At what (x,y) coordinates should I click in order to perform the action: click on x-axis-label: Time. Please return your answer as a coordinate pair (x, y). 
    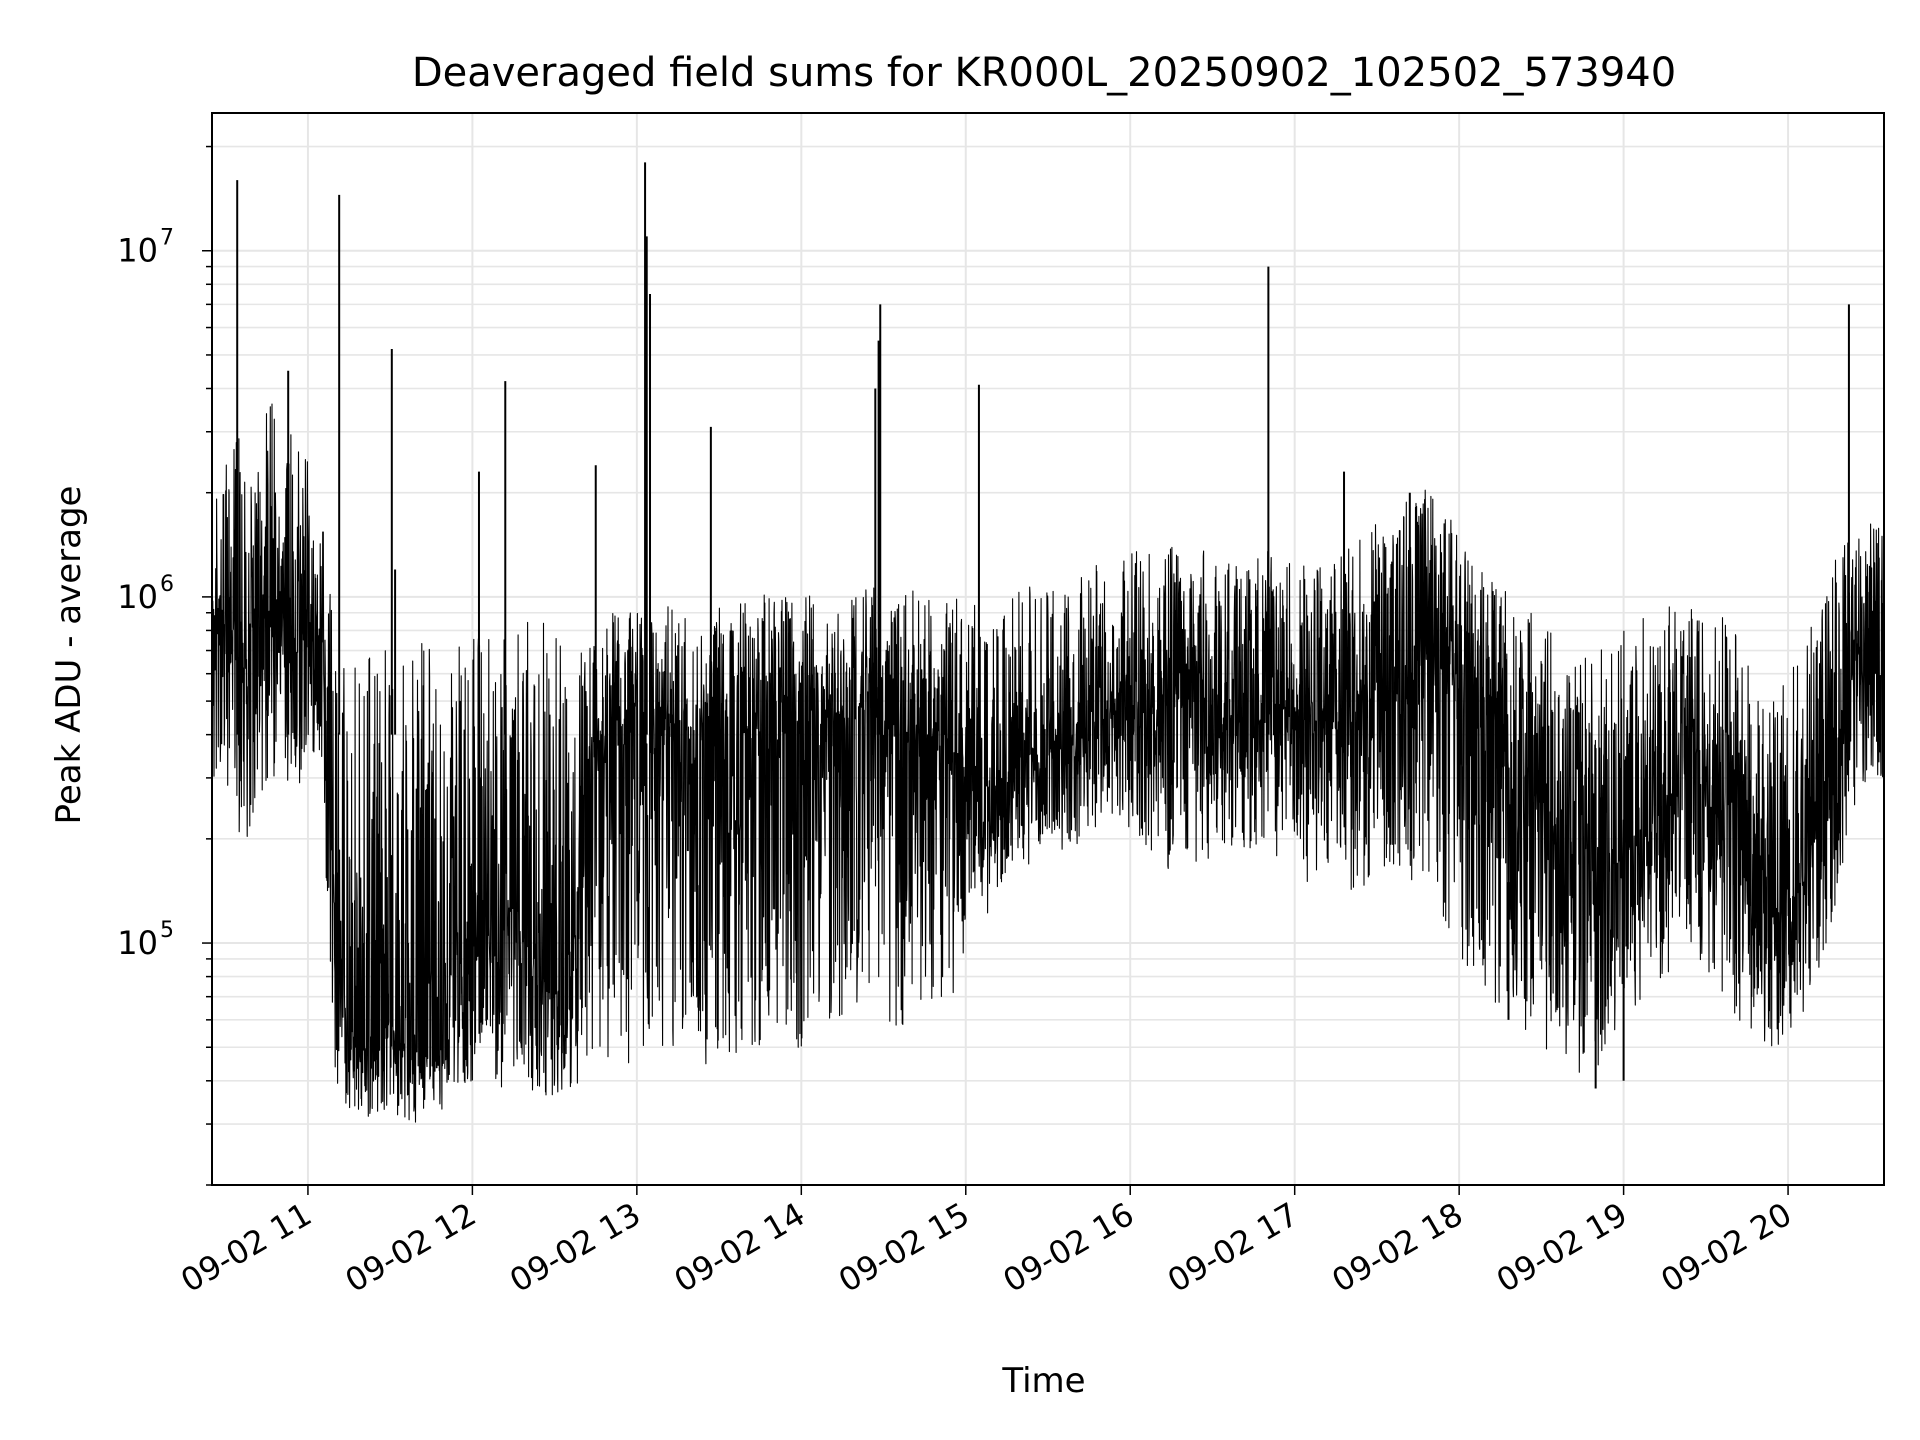
    Looking at the image, I should click on (1043, 1381).